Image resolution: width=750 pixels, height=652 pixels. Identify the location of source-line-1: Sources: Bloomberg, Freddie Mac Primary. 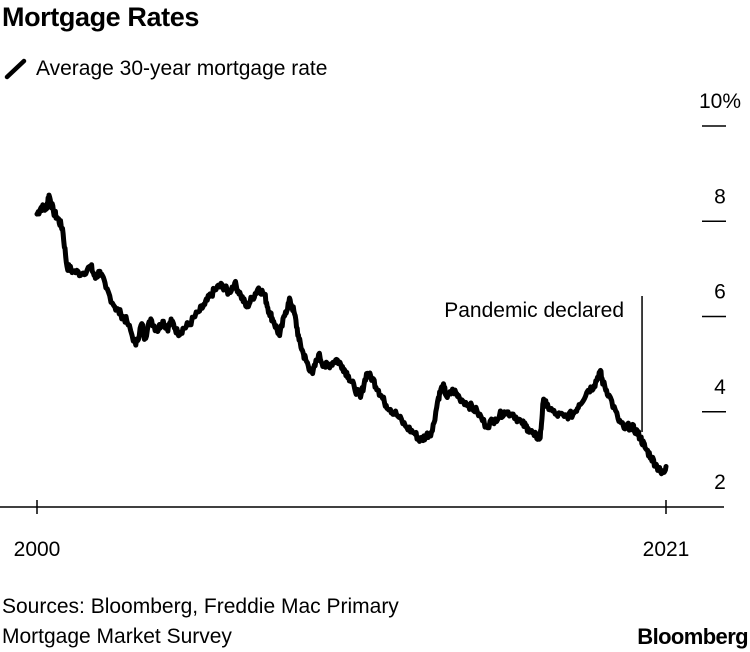
(200, 606).